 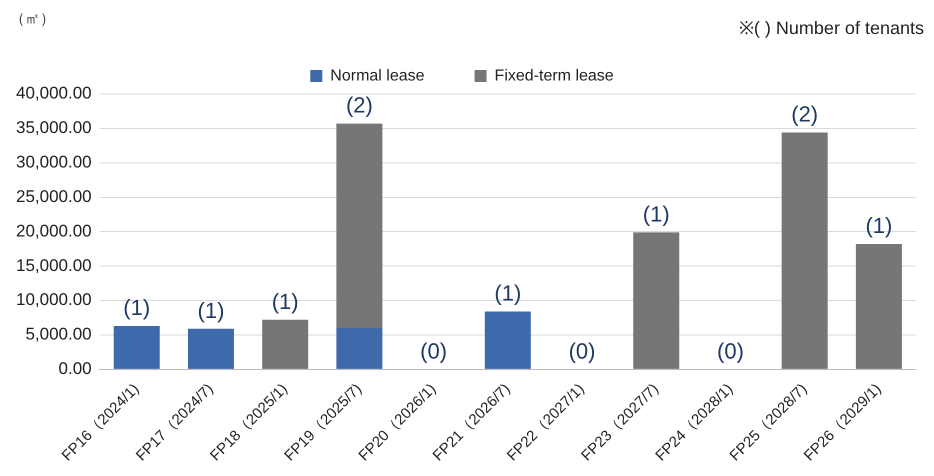 I want to click on y-tick-label: 10,000.00, so click(x=54, y=300).